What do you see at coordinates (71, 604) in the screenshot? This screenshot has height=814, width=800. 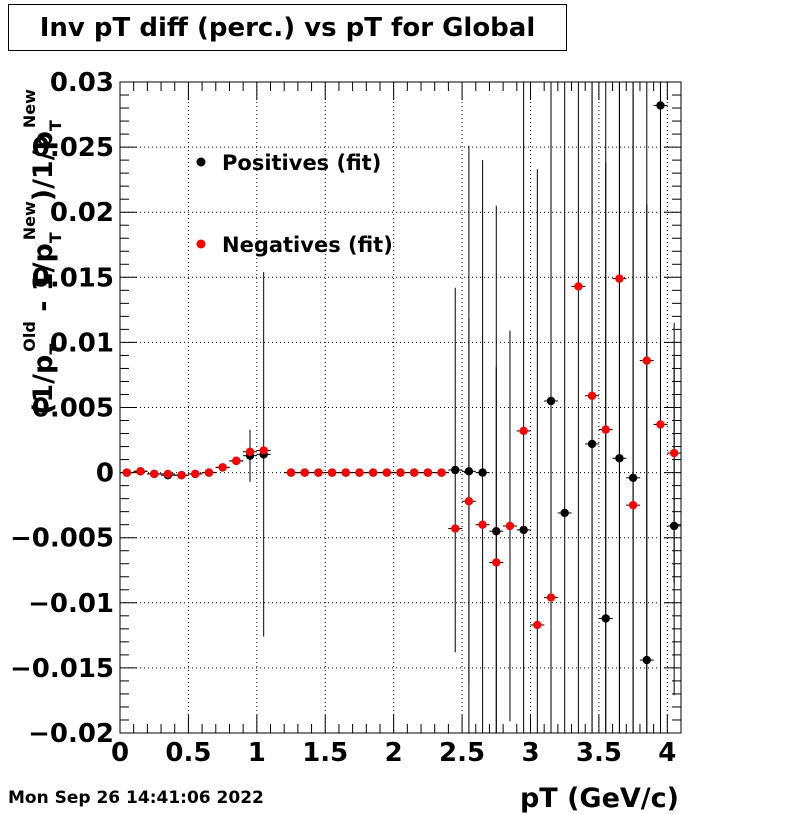 I see `y-tick-label: −0.01` at bounding box center [71, 604].